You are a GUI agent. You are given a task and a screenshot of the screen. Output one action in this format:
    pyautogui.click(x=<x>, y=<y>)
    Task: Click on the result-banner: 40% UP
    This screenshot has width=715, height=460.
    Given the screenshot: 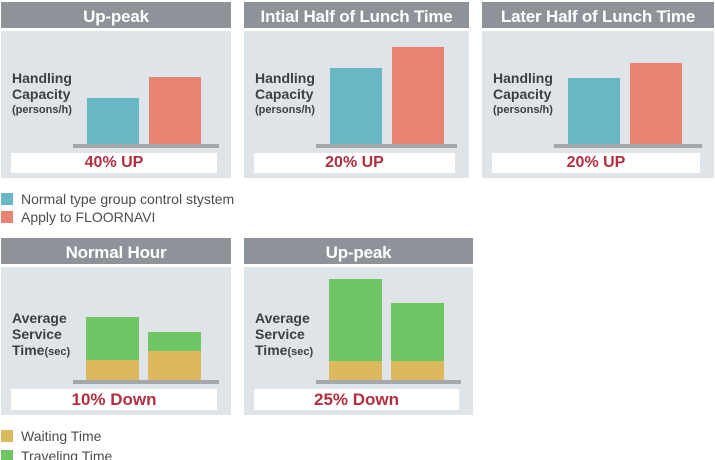 What is the action you would take?
    pyautogui.click(x=114, y=163)
    